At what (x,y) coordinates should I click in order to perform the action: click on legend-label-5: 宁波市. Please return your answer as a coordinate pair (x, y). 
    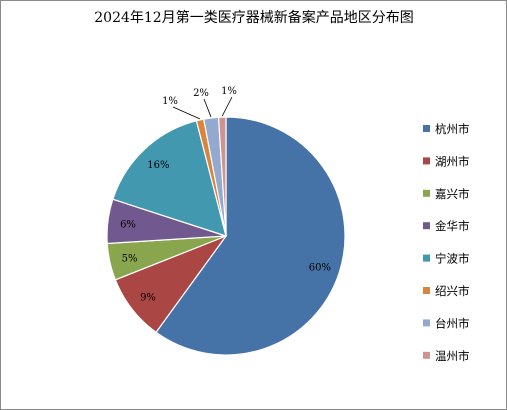
    Looking at the image, I should click on (452, 259).